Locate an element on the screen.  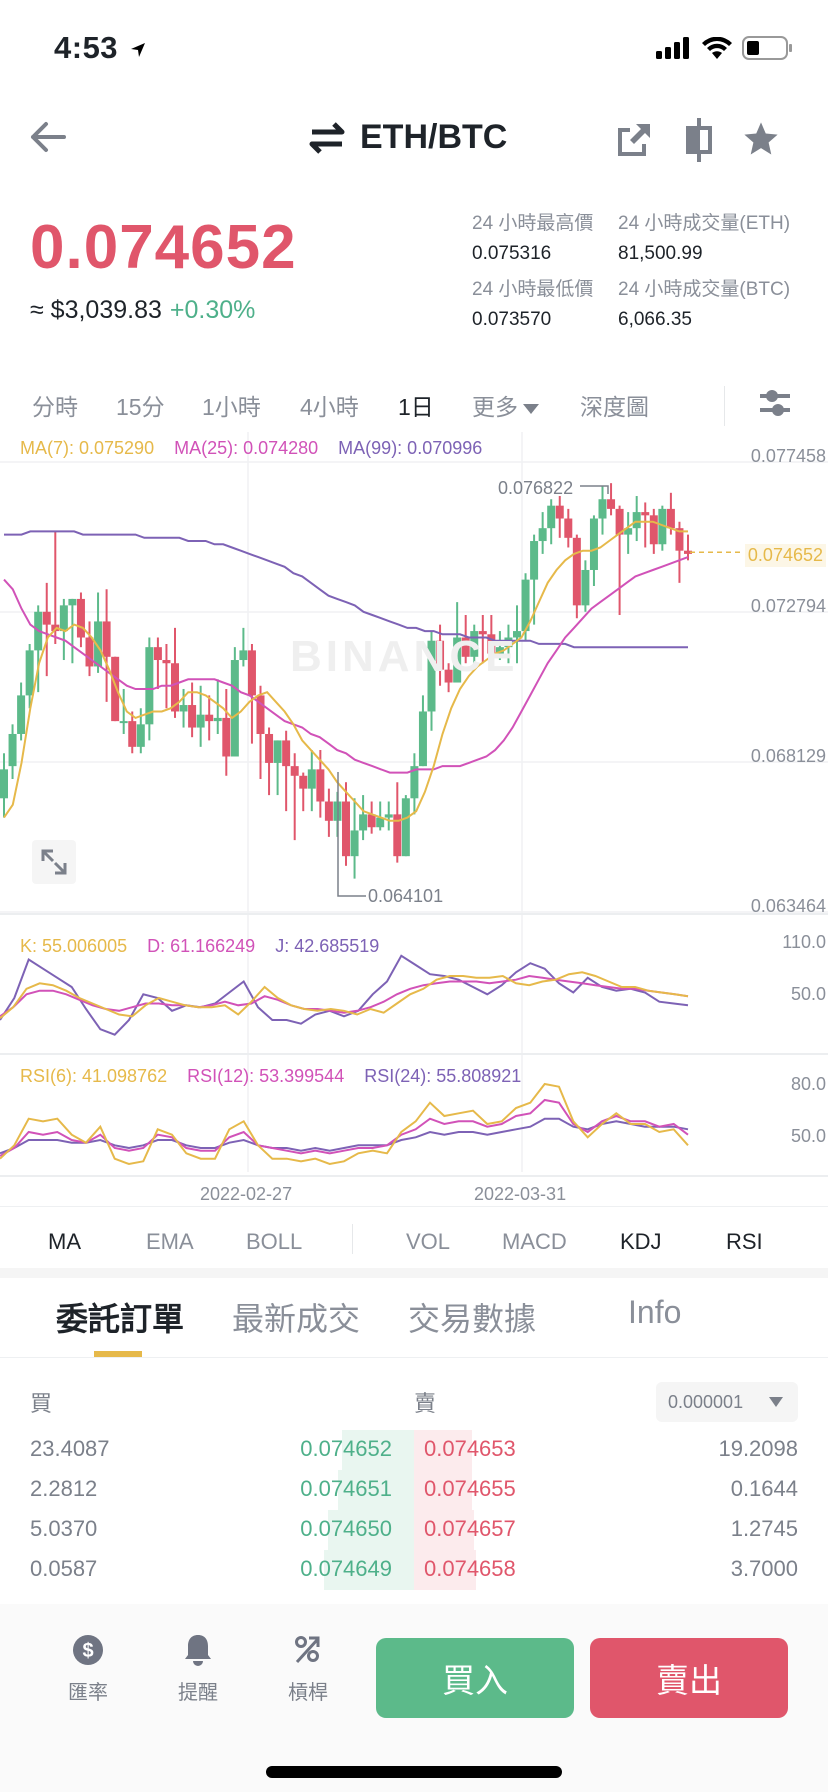
share-icon is located at coordinates (634, 140).